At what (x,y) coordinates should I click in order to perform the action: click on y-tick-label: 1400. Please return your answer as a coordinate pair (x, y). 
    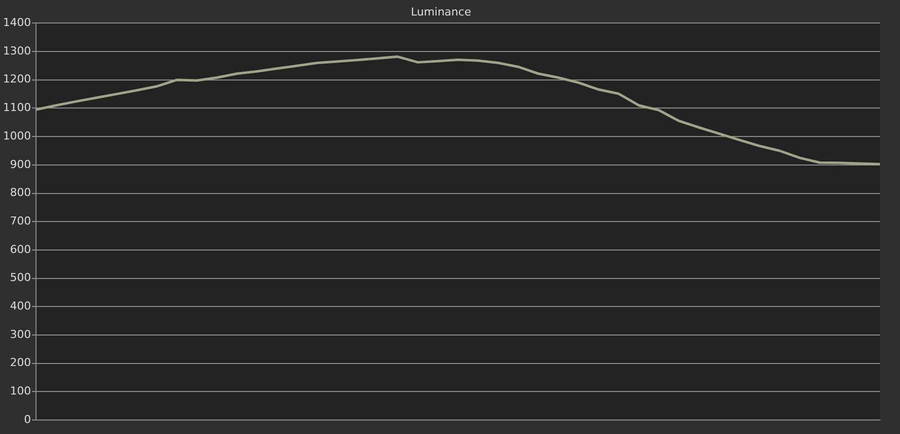
    Looking at the image, I should click on (16, 23).